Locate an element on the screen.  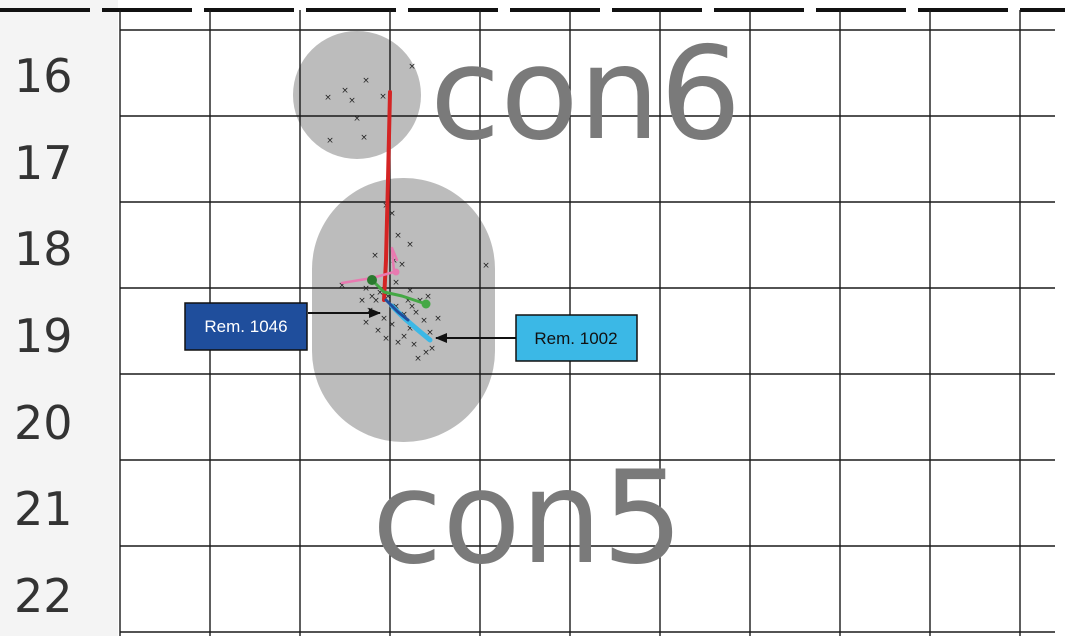
trajectory-end-marker-green is located at coordinates (426, 304).